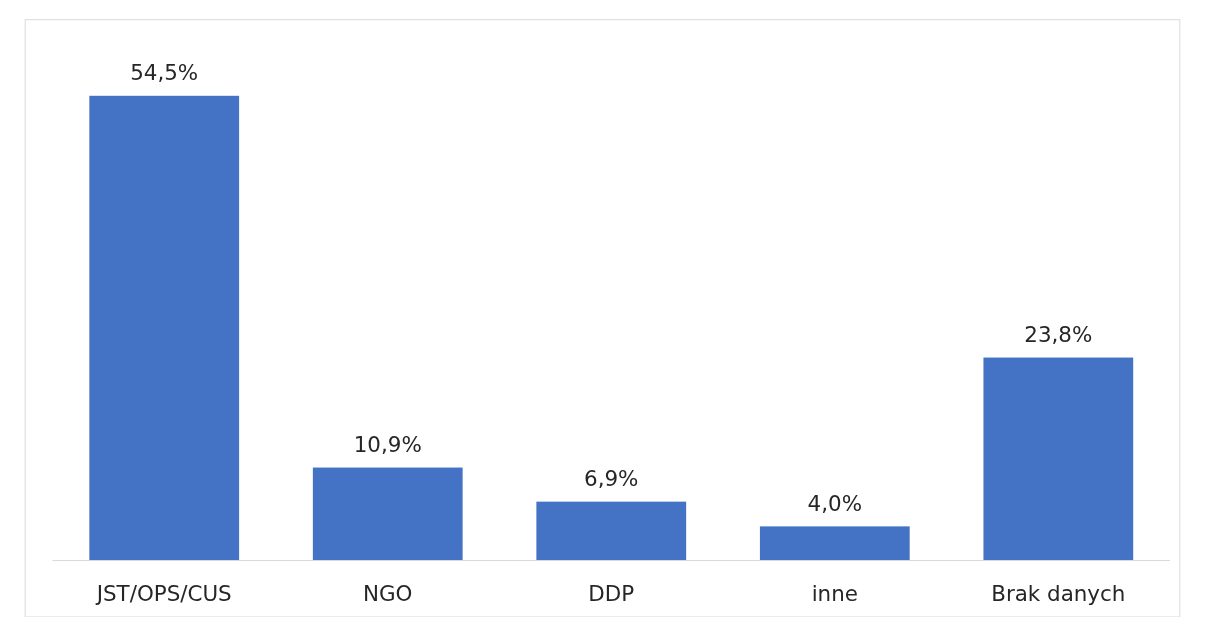 Image resolution: width=1205 pixels, height=625 pixels. Describe the element at coordinates (835, 503) in the screenshot. I see `data-label: 4,0%` at that location.